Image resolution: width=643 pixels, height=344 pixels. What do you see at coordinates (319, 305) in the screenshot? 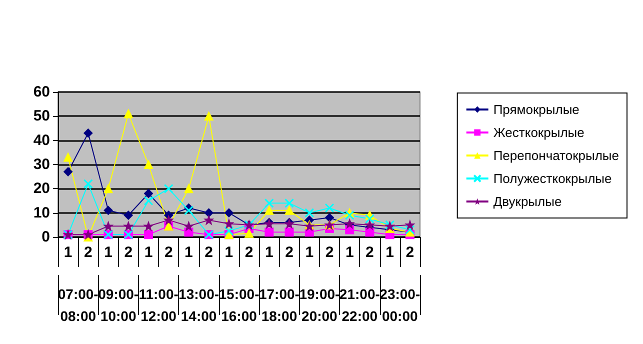
I see `text: 19:00-20:00` at bounding box center [319, 305].